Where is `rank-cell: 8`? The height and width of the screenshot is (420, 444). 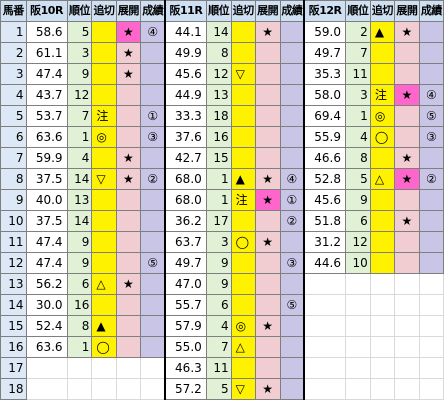
rank-cell: 8 is located at coordinates (357, 158).